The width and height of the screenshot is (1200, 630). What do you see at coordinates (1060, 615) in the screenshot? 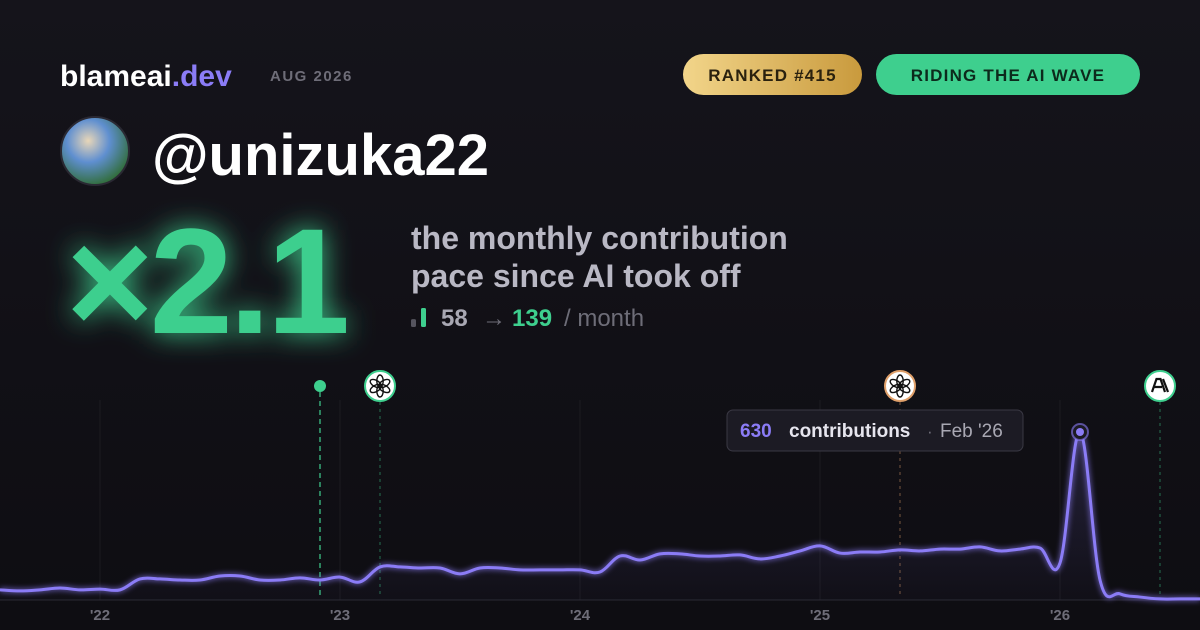
I see `x-tick-label: '26` at bounding box center [1060, 615].